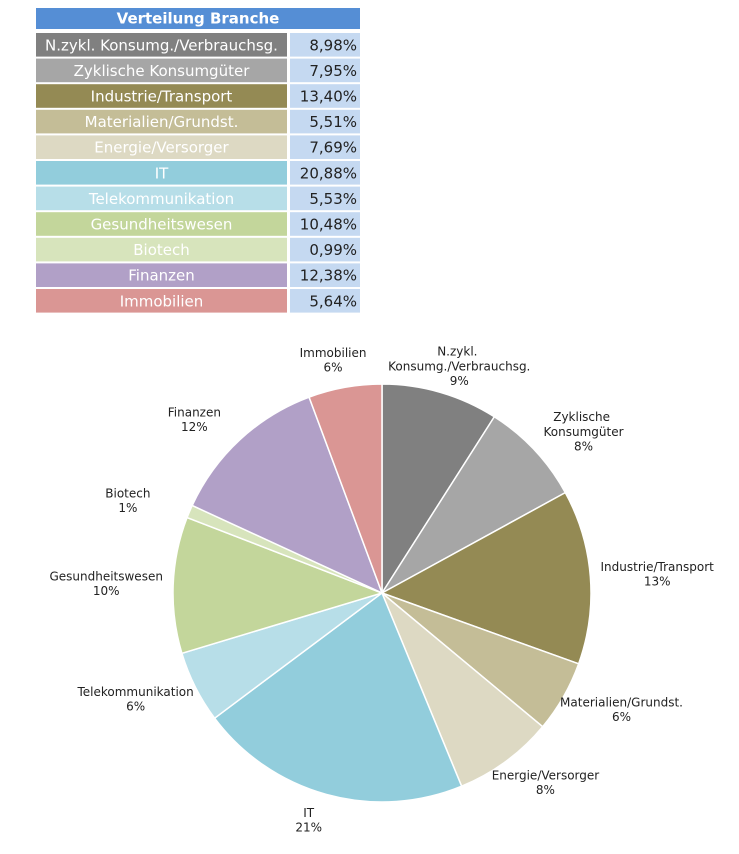 The height and width of the screenshot is (854, 739). Describe the element at coordinates (621, 702) in the screenshot. I see `slice-label: Materialien/Grundst.` at that location.